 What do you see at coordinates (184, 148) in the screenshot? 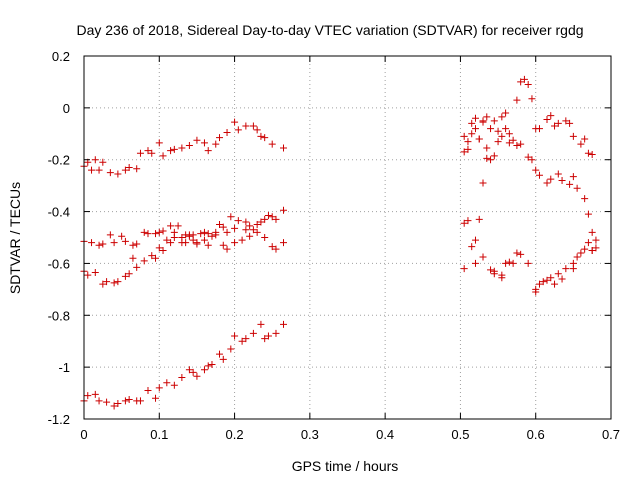
I see `series-track-a-upper` at bounding box center [184, 148].